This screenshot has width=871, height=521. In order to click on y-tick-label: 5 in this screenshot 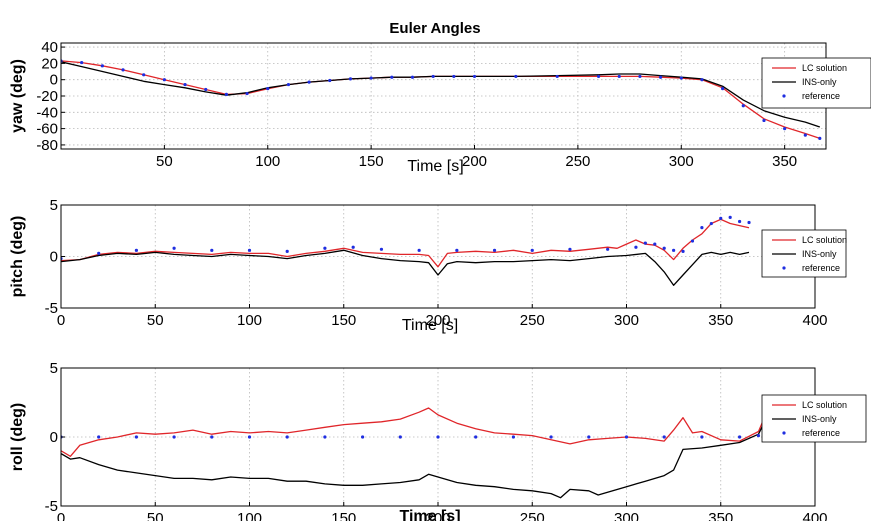, I will do `click(54, 368)`.